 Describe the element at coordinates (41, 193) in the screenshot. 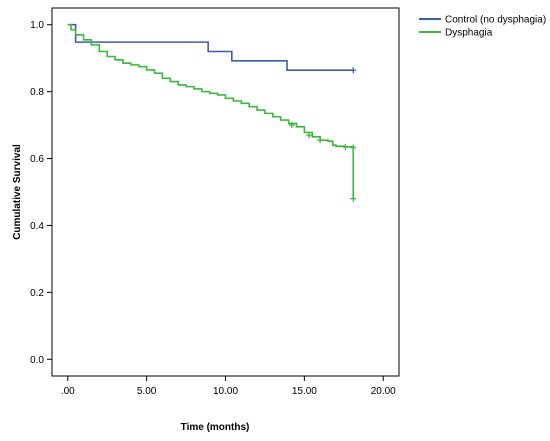

I see `y-axis: 0.0 0.2 0.4 0.6 0.8 1.0` at that location.